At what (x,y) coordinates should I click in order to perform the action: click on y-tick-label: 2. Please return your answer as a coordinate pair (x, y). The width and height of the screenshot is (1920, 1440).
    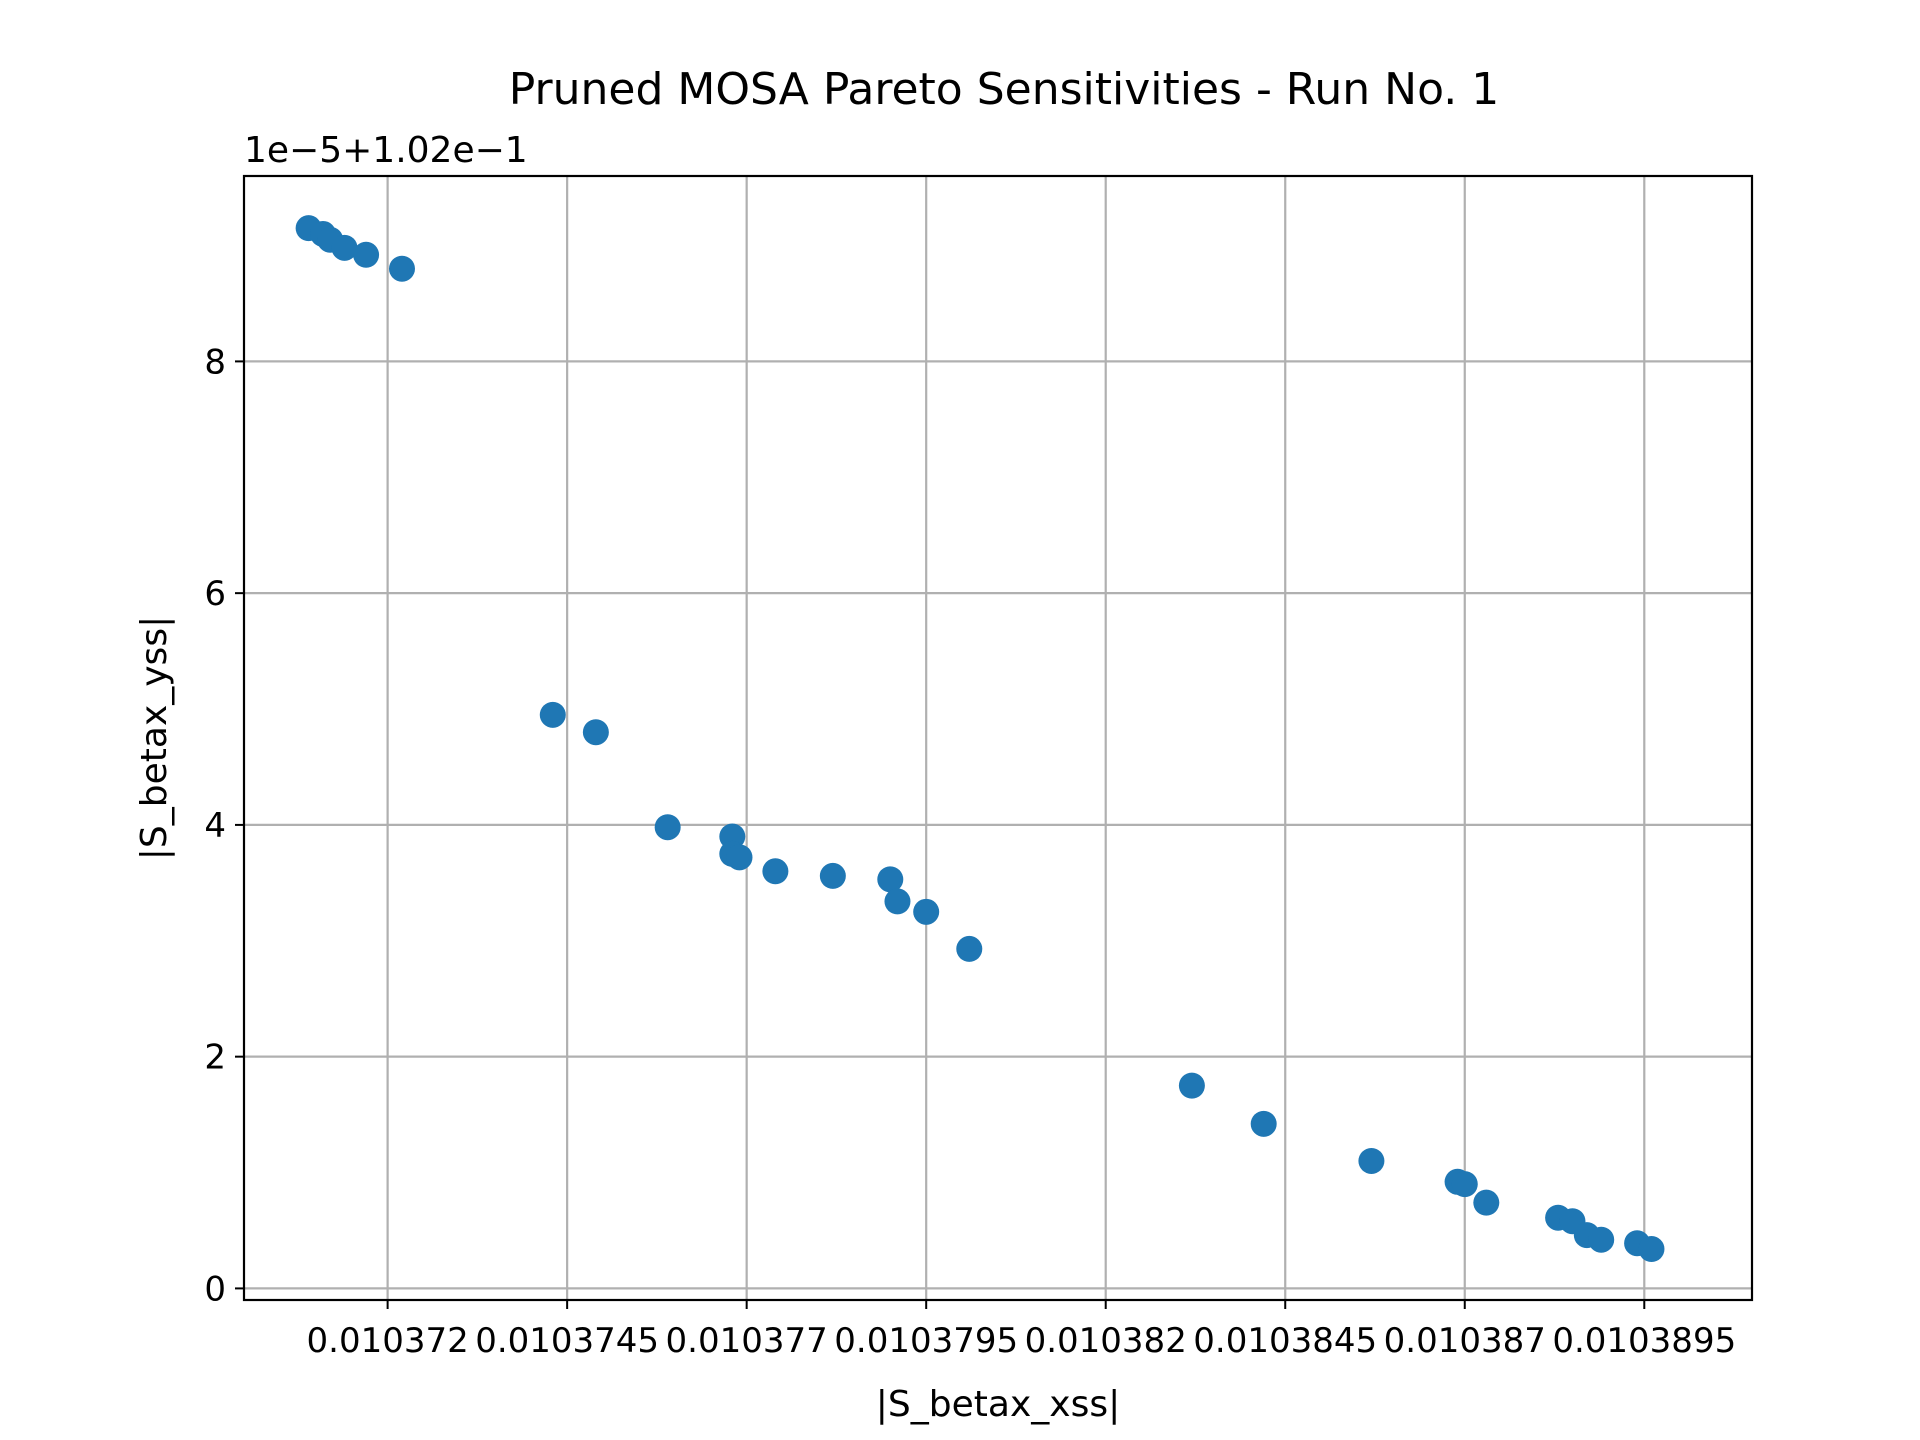
    Looking at the image, I should click on (215, 1058).